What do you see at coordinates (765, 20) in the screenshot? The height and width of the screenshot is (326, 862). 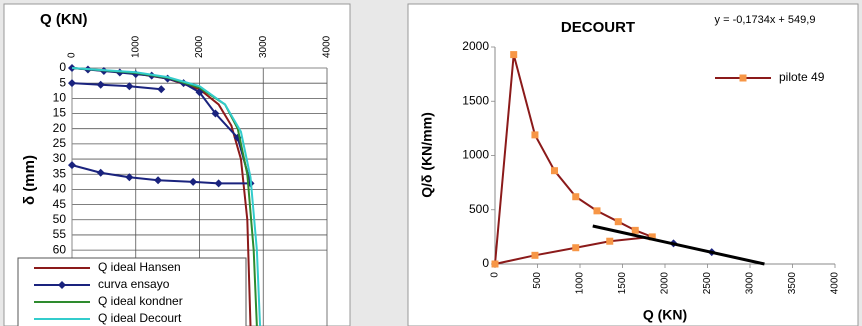 I see `annotation: y = -0,1734x + 549,9` at bounding box center [765, 20].